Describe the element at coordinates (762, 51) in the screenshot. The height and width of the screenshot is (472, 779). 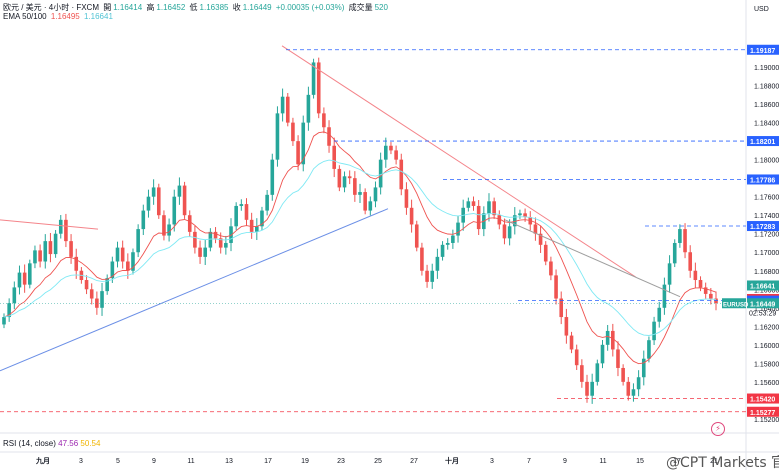
I see `price-label-text: 1.19187` at that location.